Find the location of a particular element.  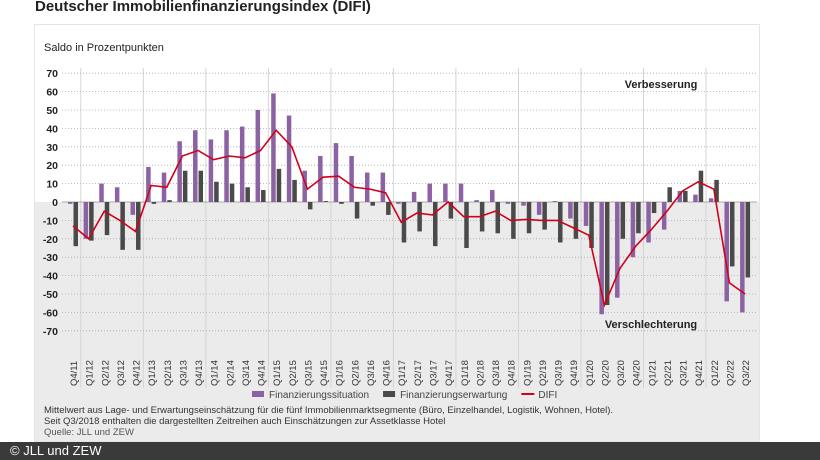

x-tick-label: Q1/13 is located at coordinates (152, 373).